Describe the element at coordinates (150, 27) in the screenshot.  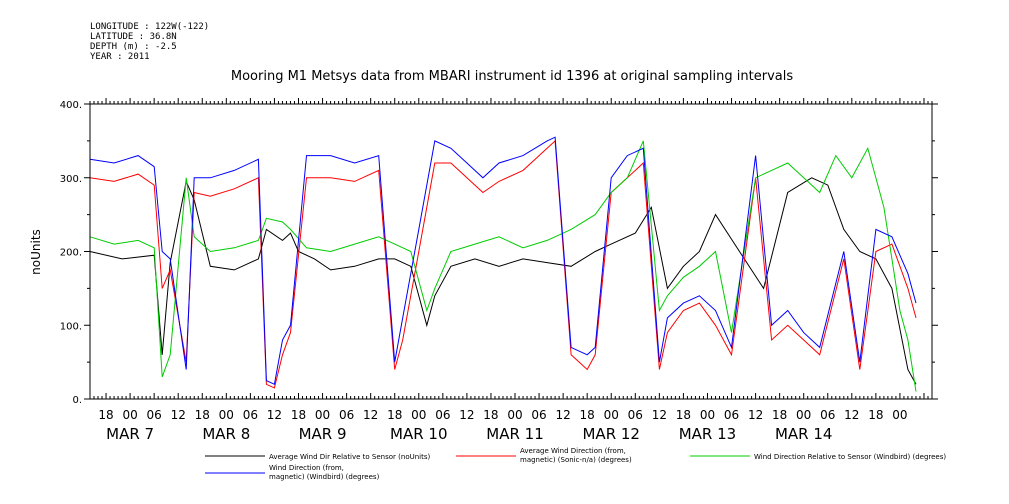
I see `longitude-label: LONGITUDE : 122W(-122)` at that location.